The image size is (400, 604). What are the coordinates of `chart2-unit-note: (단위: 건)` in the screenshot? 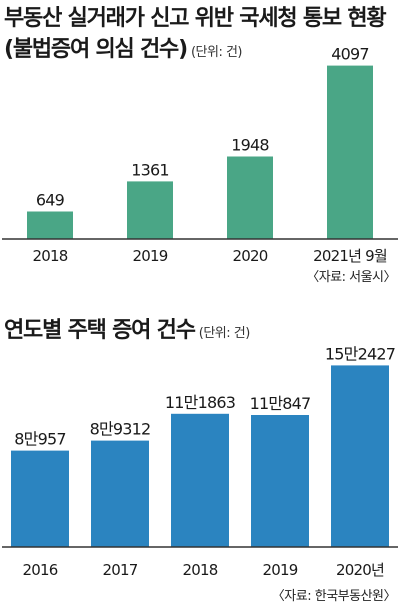 It's located at (224, 333).